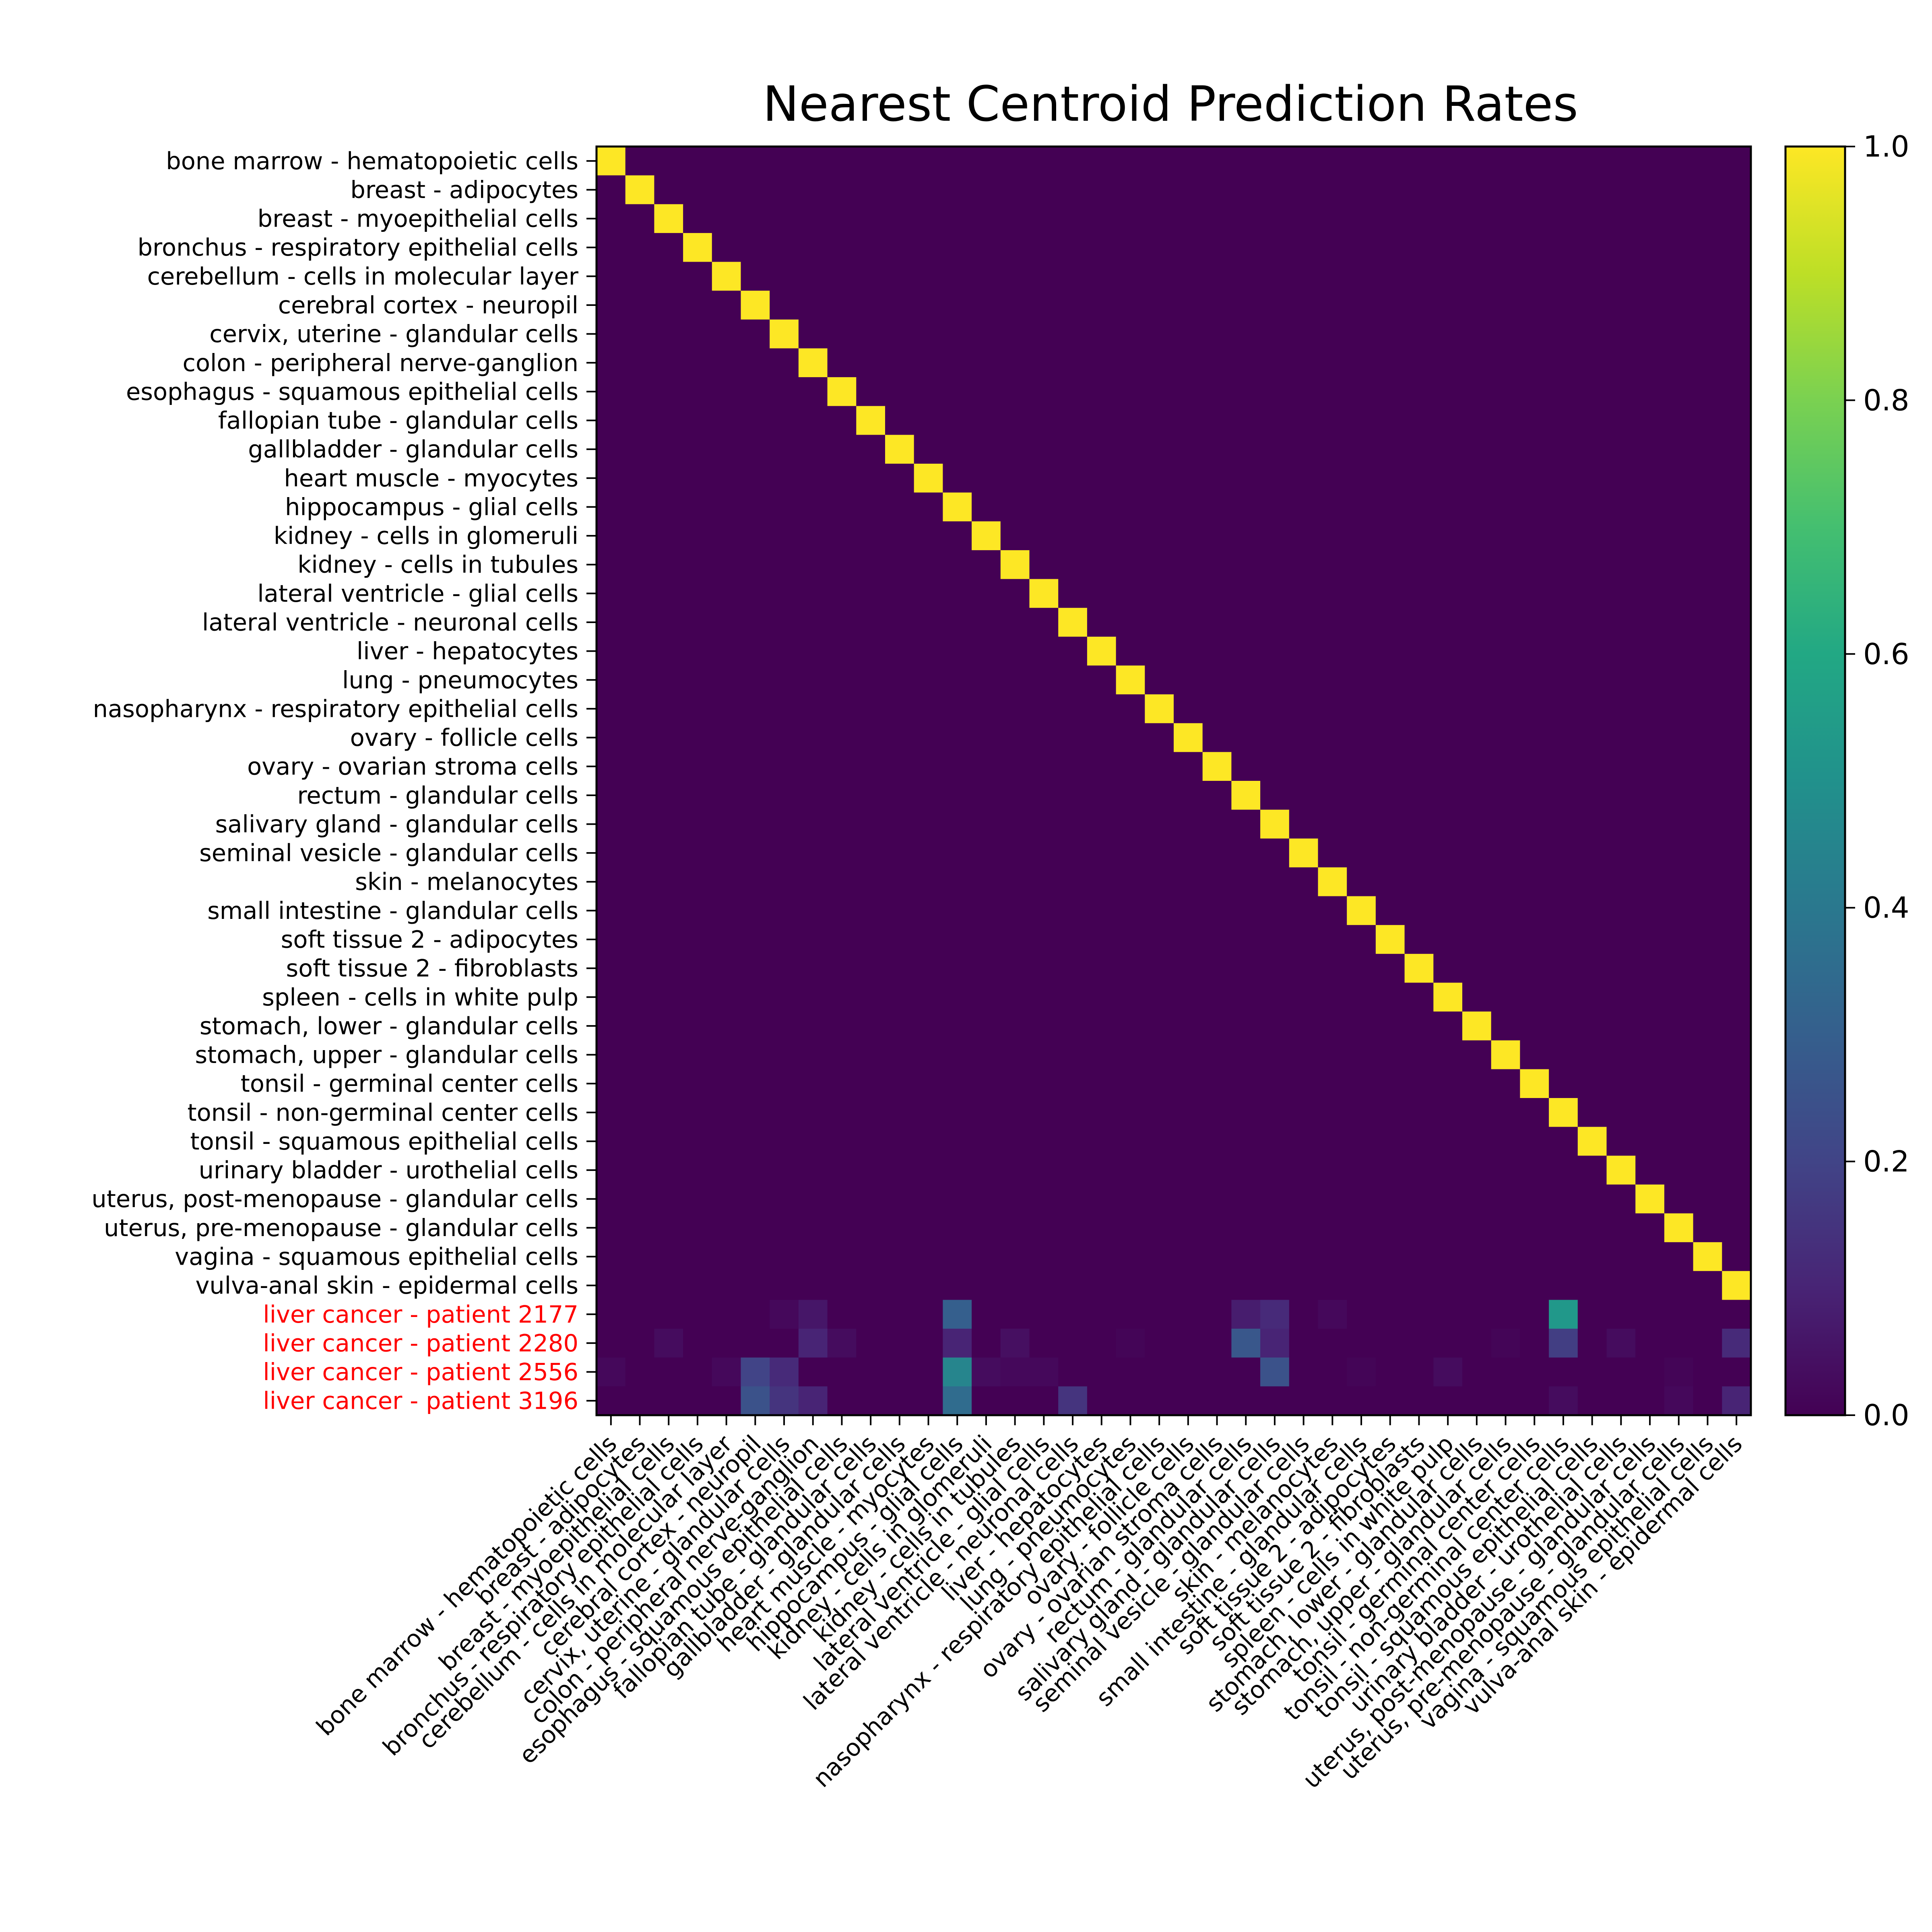 The image size is (1932, 1932). I want to click on y-tick-label: small intestine - glandular cells, so click(392, 911).